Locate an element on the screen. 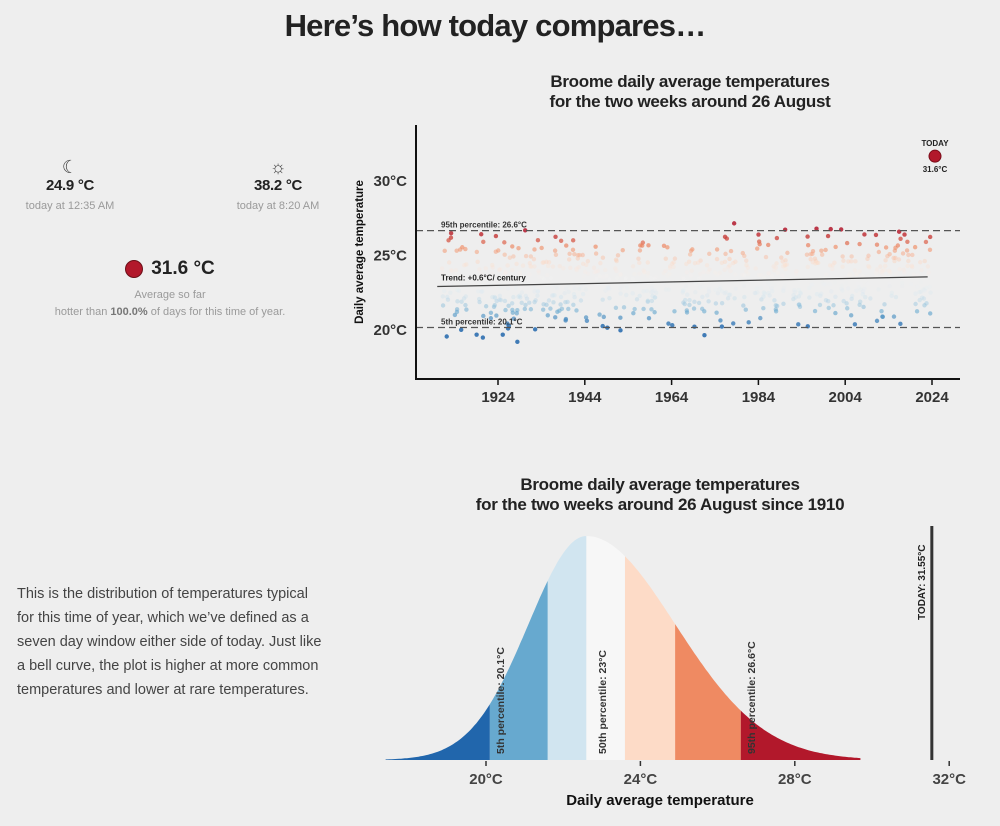 The image size is (1000, 826). x-tick-label: 2004 is located at coordinates (846, 397).